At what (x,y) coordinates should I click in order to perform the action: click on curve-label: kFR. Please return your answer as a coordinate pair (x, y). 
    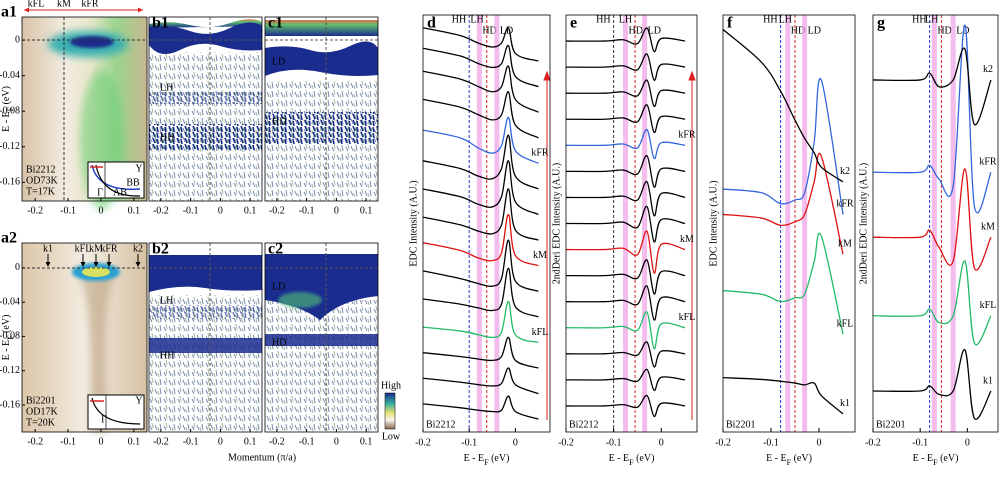
    Looking at the image, I should click on (988, 162).